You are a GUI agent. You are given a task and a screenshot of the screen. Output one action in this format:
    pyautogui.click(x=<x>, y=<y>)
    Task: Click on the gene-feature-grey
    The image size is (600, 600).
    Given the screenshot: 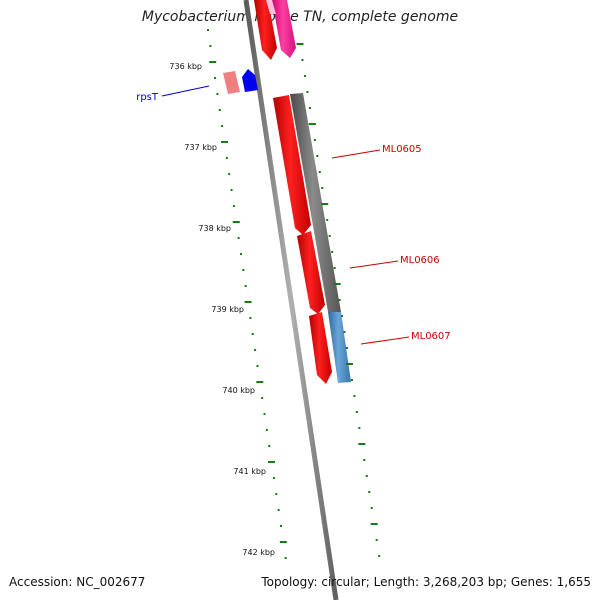 What is the action you would take?
    pyautogui.click(x=315, y=202)
    